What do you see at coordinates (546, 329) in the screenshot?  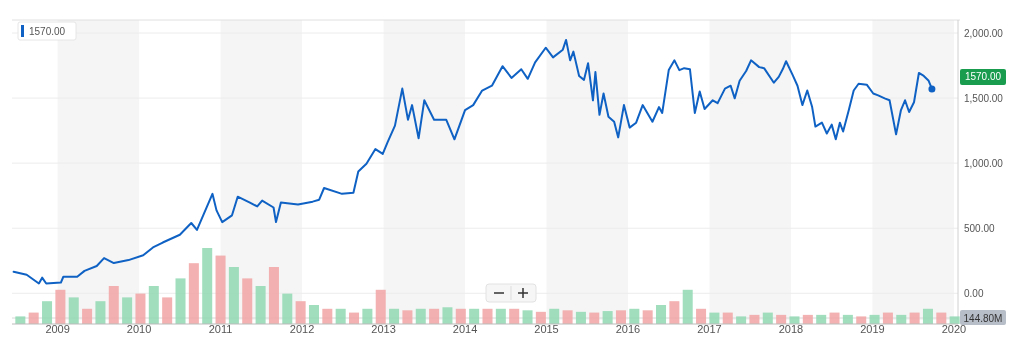 I see `x-tick-label: 2015` at bounding box center [546, 329].